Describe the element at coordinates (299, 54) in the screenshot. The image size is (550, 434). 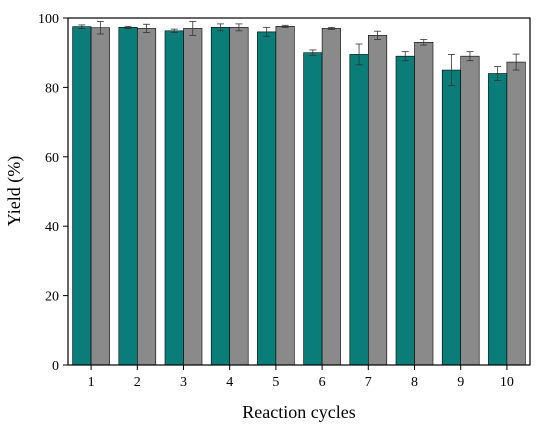
I see `error-bars-layer` at that location.